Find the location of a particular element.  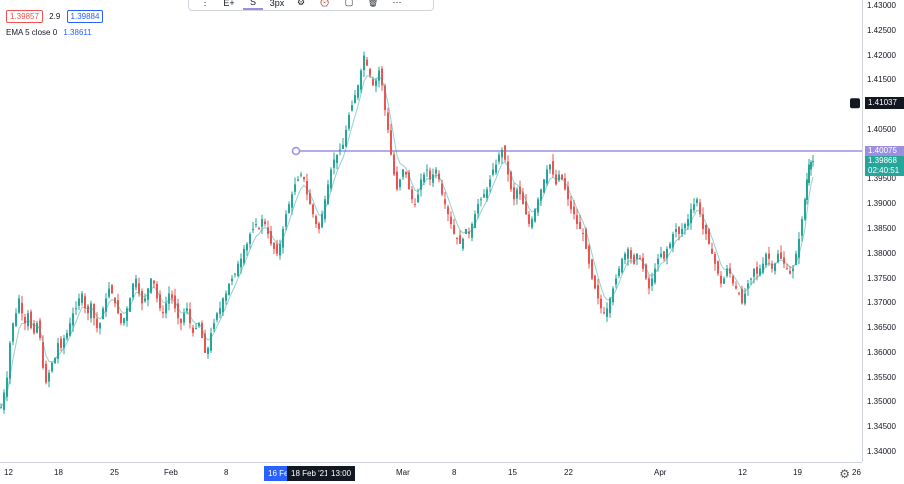

lock-icon: ▢ is located at coordinates (349, 3).